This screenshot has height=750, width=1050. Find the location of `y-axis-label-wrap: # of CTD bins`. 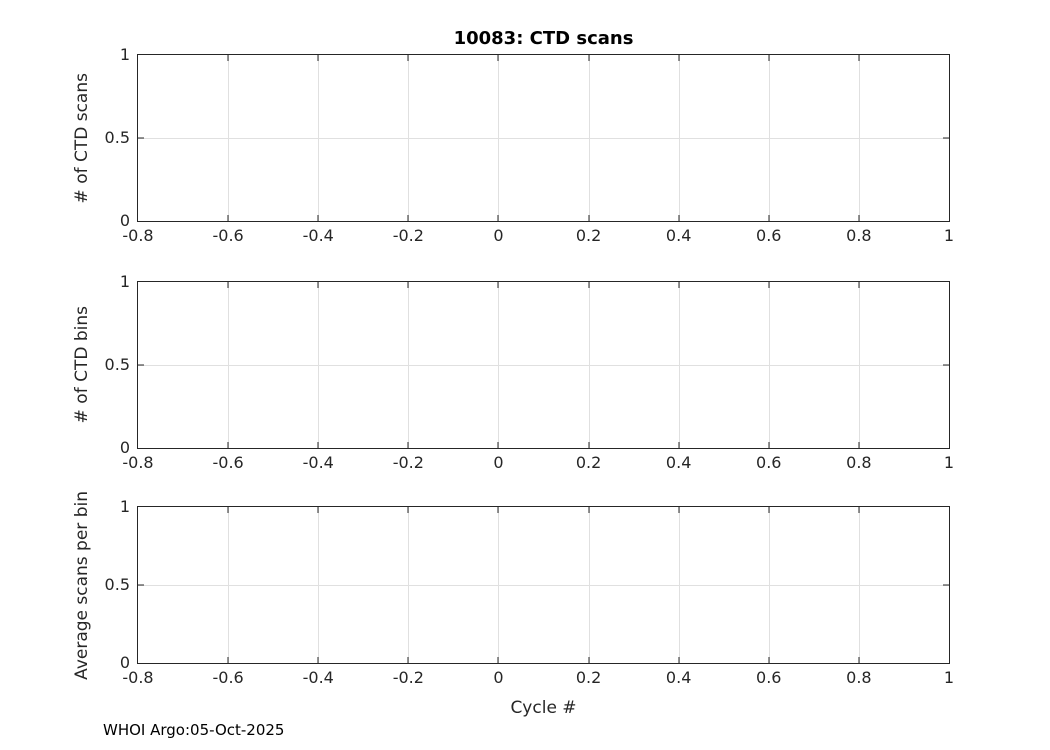

y-axis-label-wrap: # of CTD bins is located at coordinates (82, 365).